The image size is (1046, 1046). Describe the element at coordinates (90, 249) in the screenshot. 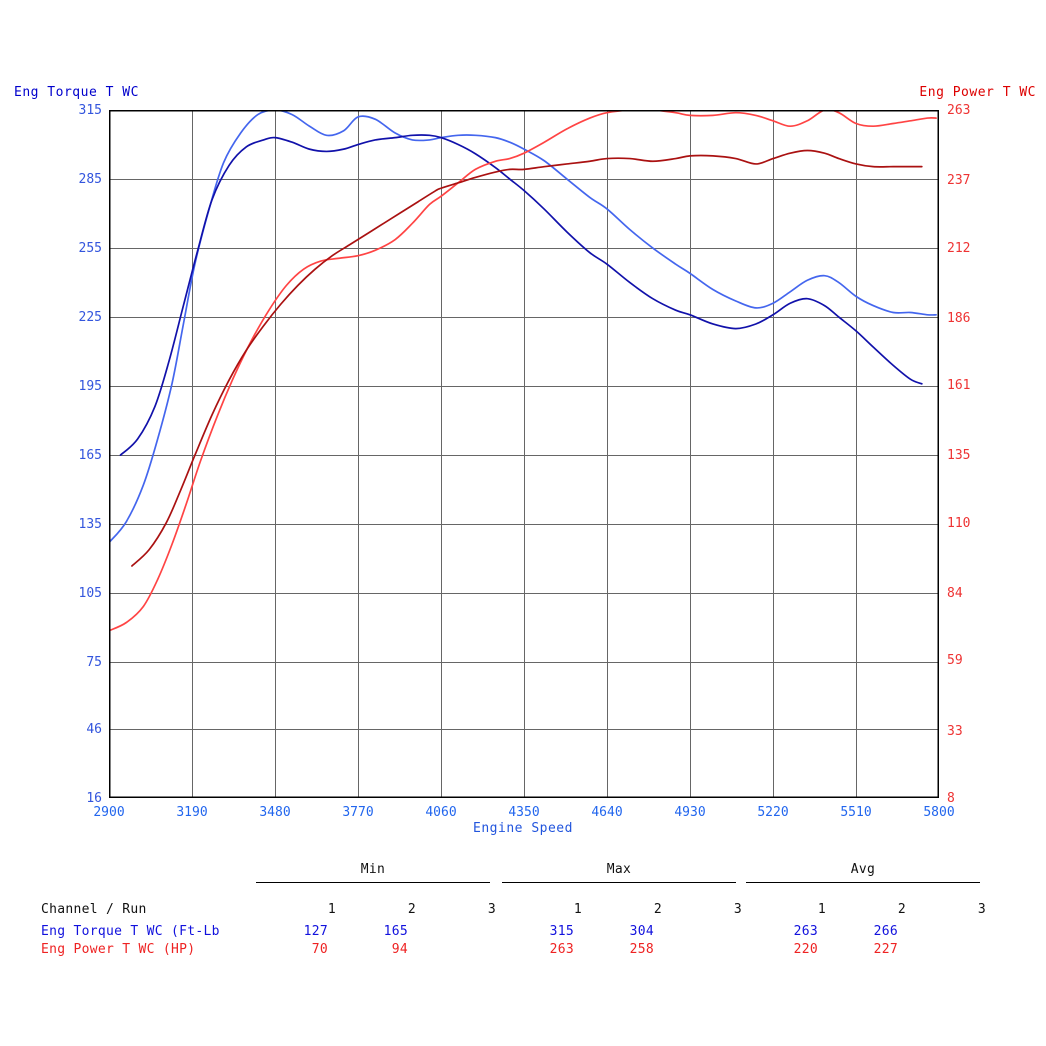

I see `left-tick-label: 255` at that location.